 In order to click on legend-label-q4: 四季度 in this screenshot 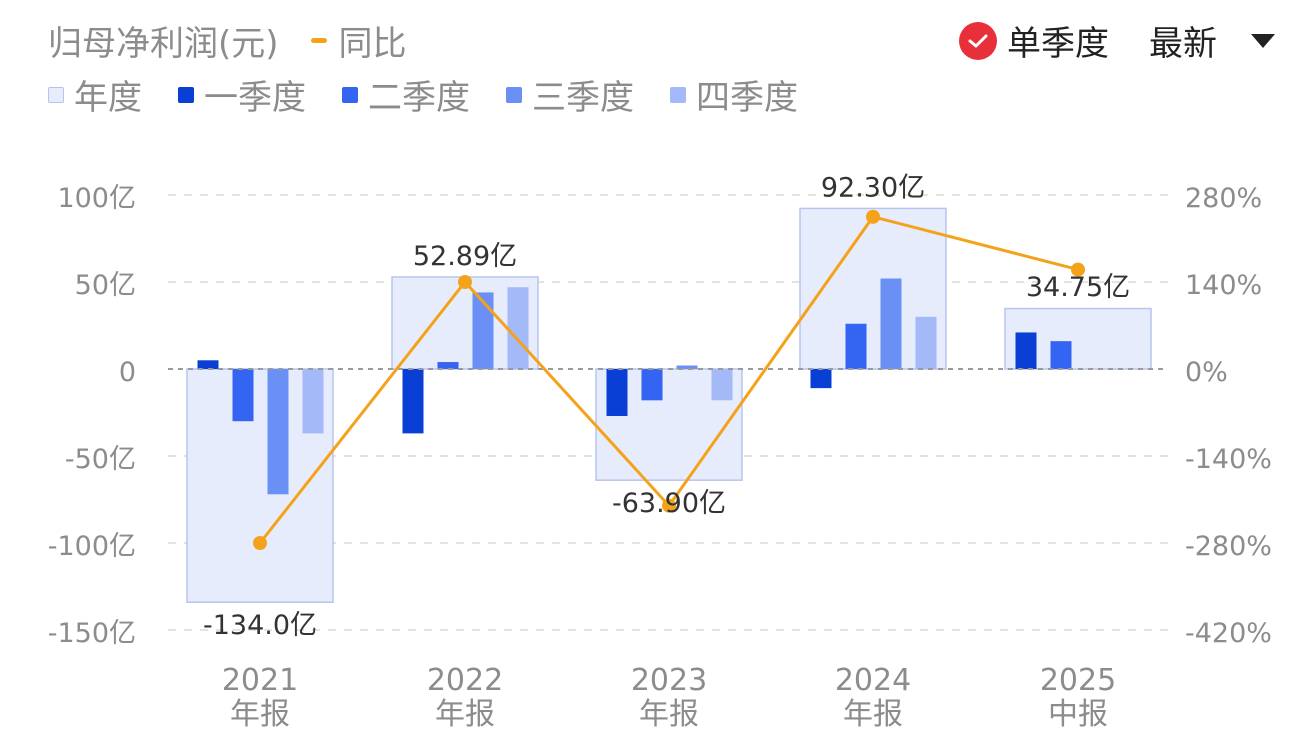, I will do `click(747, 98)`.